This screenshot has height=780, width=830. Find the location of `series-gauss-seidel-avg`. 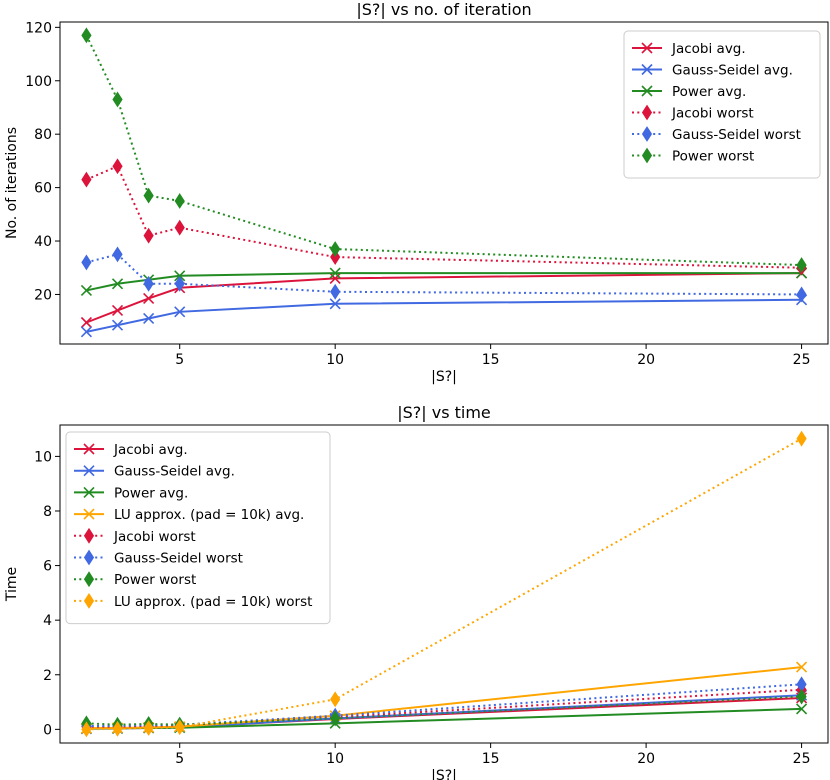

series-gauss-seidel-avg is located at coordinates (444, 316).